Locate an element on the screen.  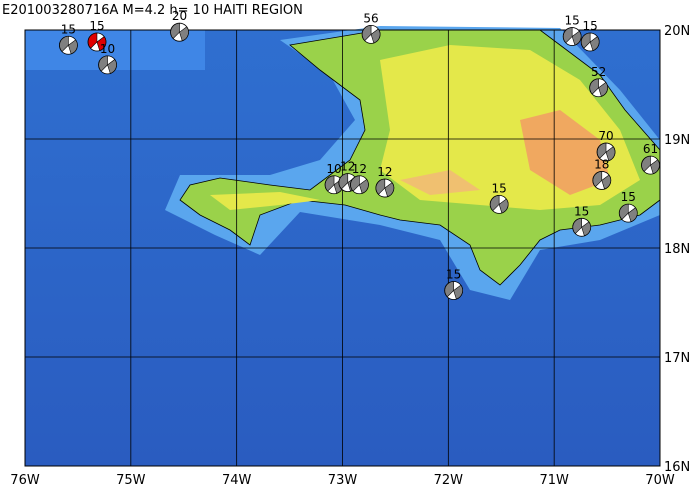
x-tick-label: 72W is located at coordinates (449, 480).